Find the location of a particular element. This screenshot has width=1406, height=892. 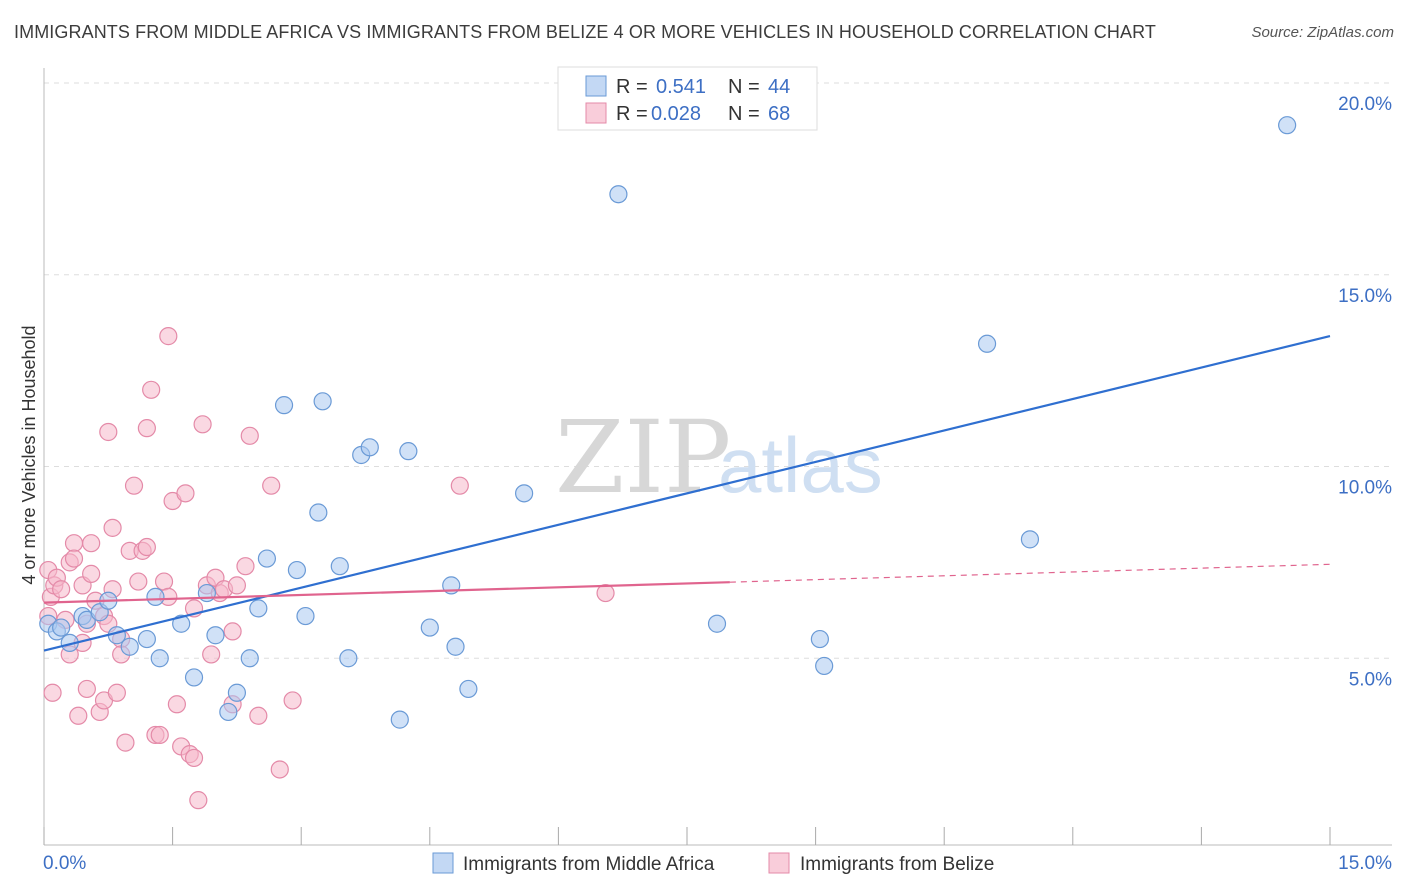

trend-line-belize-extension is located at coordinates (1030, 573).